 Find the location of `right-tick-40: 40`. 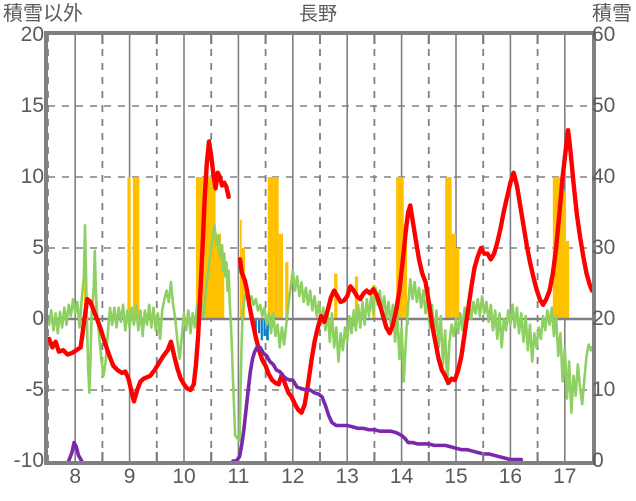

right-tick-40: 40 is located at coordinates (604, 176).